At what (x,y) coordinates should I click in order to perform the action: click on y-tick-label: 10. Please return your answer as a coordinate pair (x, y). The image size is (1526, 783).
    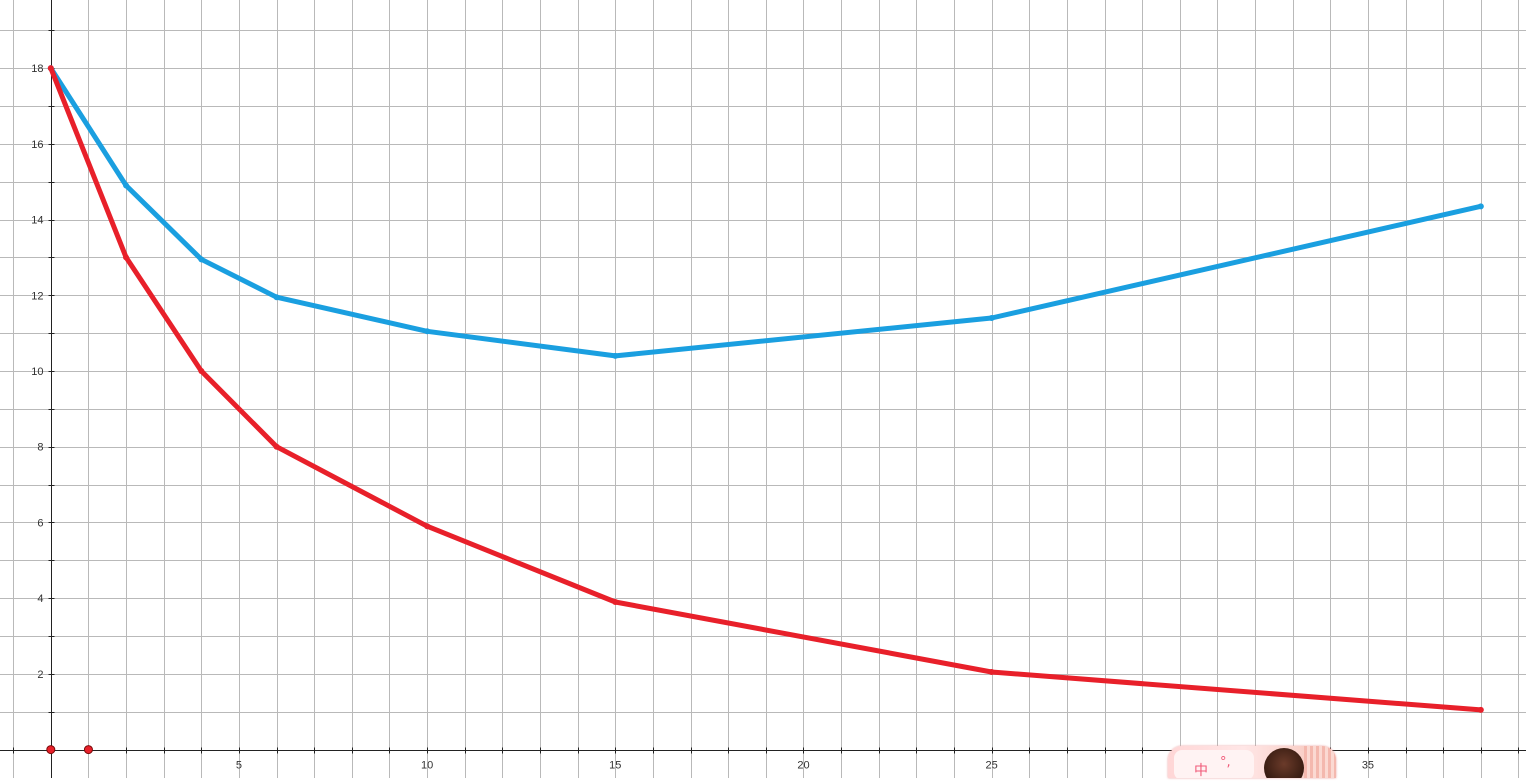
    Looking at the image, I should click on (37, 372).